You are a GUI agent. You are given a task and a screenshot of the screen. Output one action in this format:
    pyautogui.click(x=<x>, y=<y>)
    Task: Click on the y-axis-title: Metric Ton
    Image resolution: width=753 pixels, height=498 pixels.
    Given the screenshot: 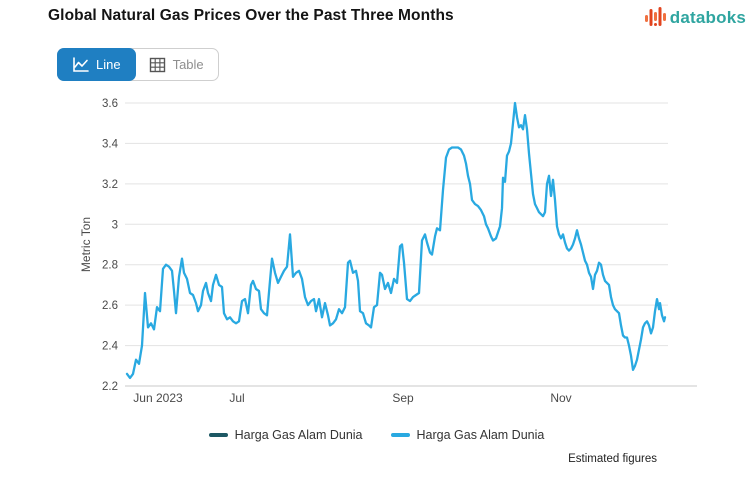 What is the action you would take?
    pyautogui.click(x=86, y=244)
    